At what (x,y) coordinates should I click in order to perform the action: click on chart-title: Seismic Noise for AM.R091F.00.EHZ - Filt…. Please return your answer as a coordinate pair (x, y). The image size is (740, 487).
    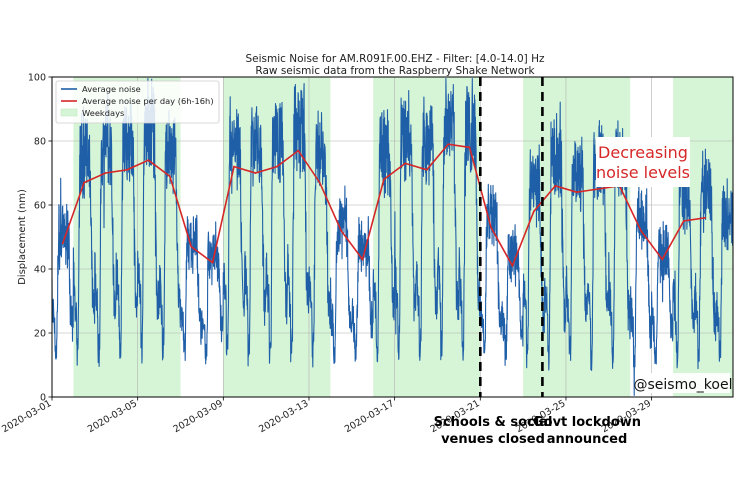
    Looking at the image, I should click on (395, 59).